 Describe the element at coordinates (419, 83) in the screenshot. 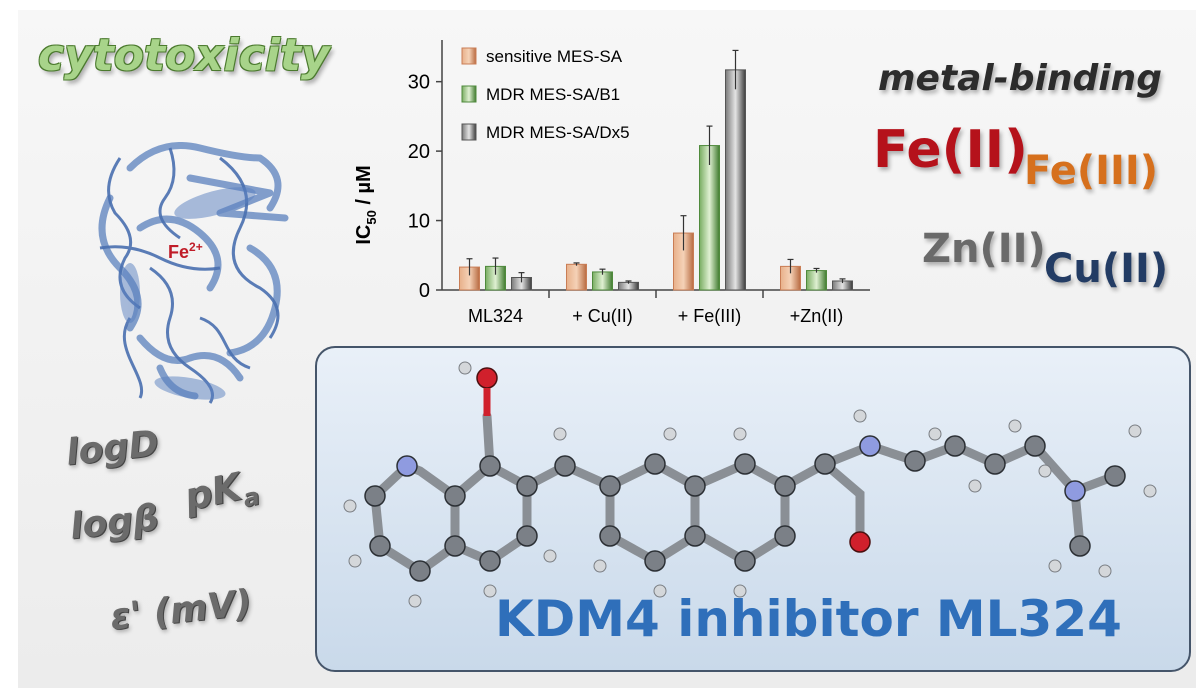

I see `y-tick-label: 30` at that location.